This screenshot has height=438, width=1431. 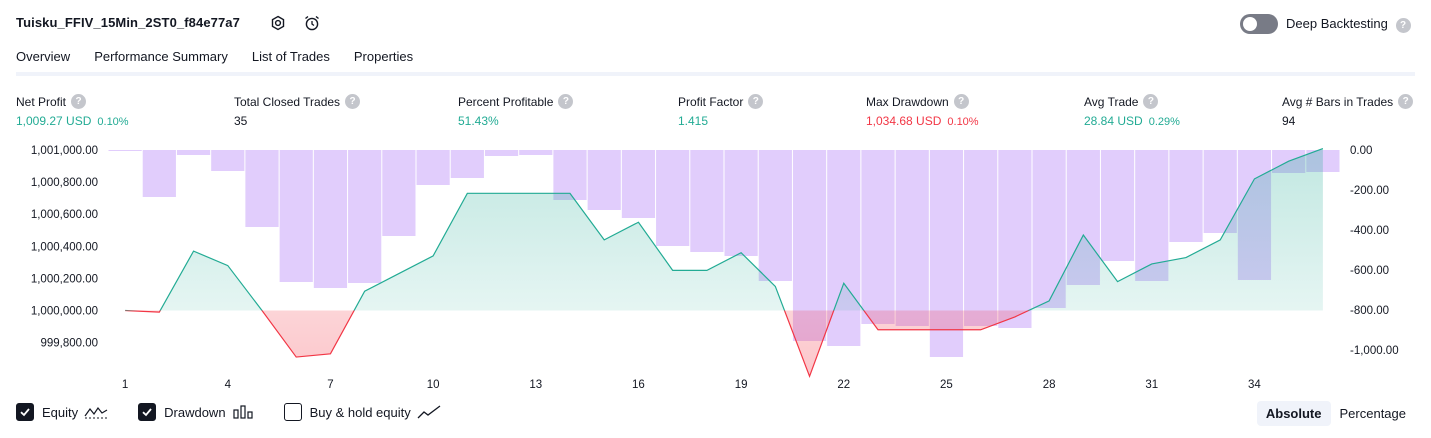 I want to click on left-axis-tick: 1,000,200.00, so click(x=64, y=279).